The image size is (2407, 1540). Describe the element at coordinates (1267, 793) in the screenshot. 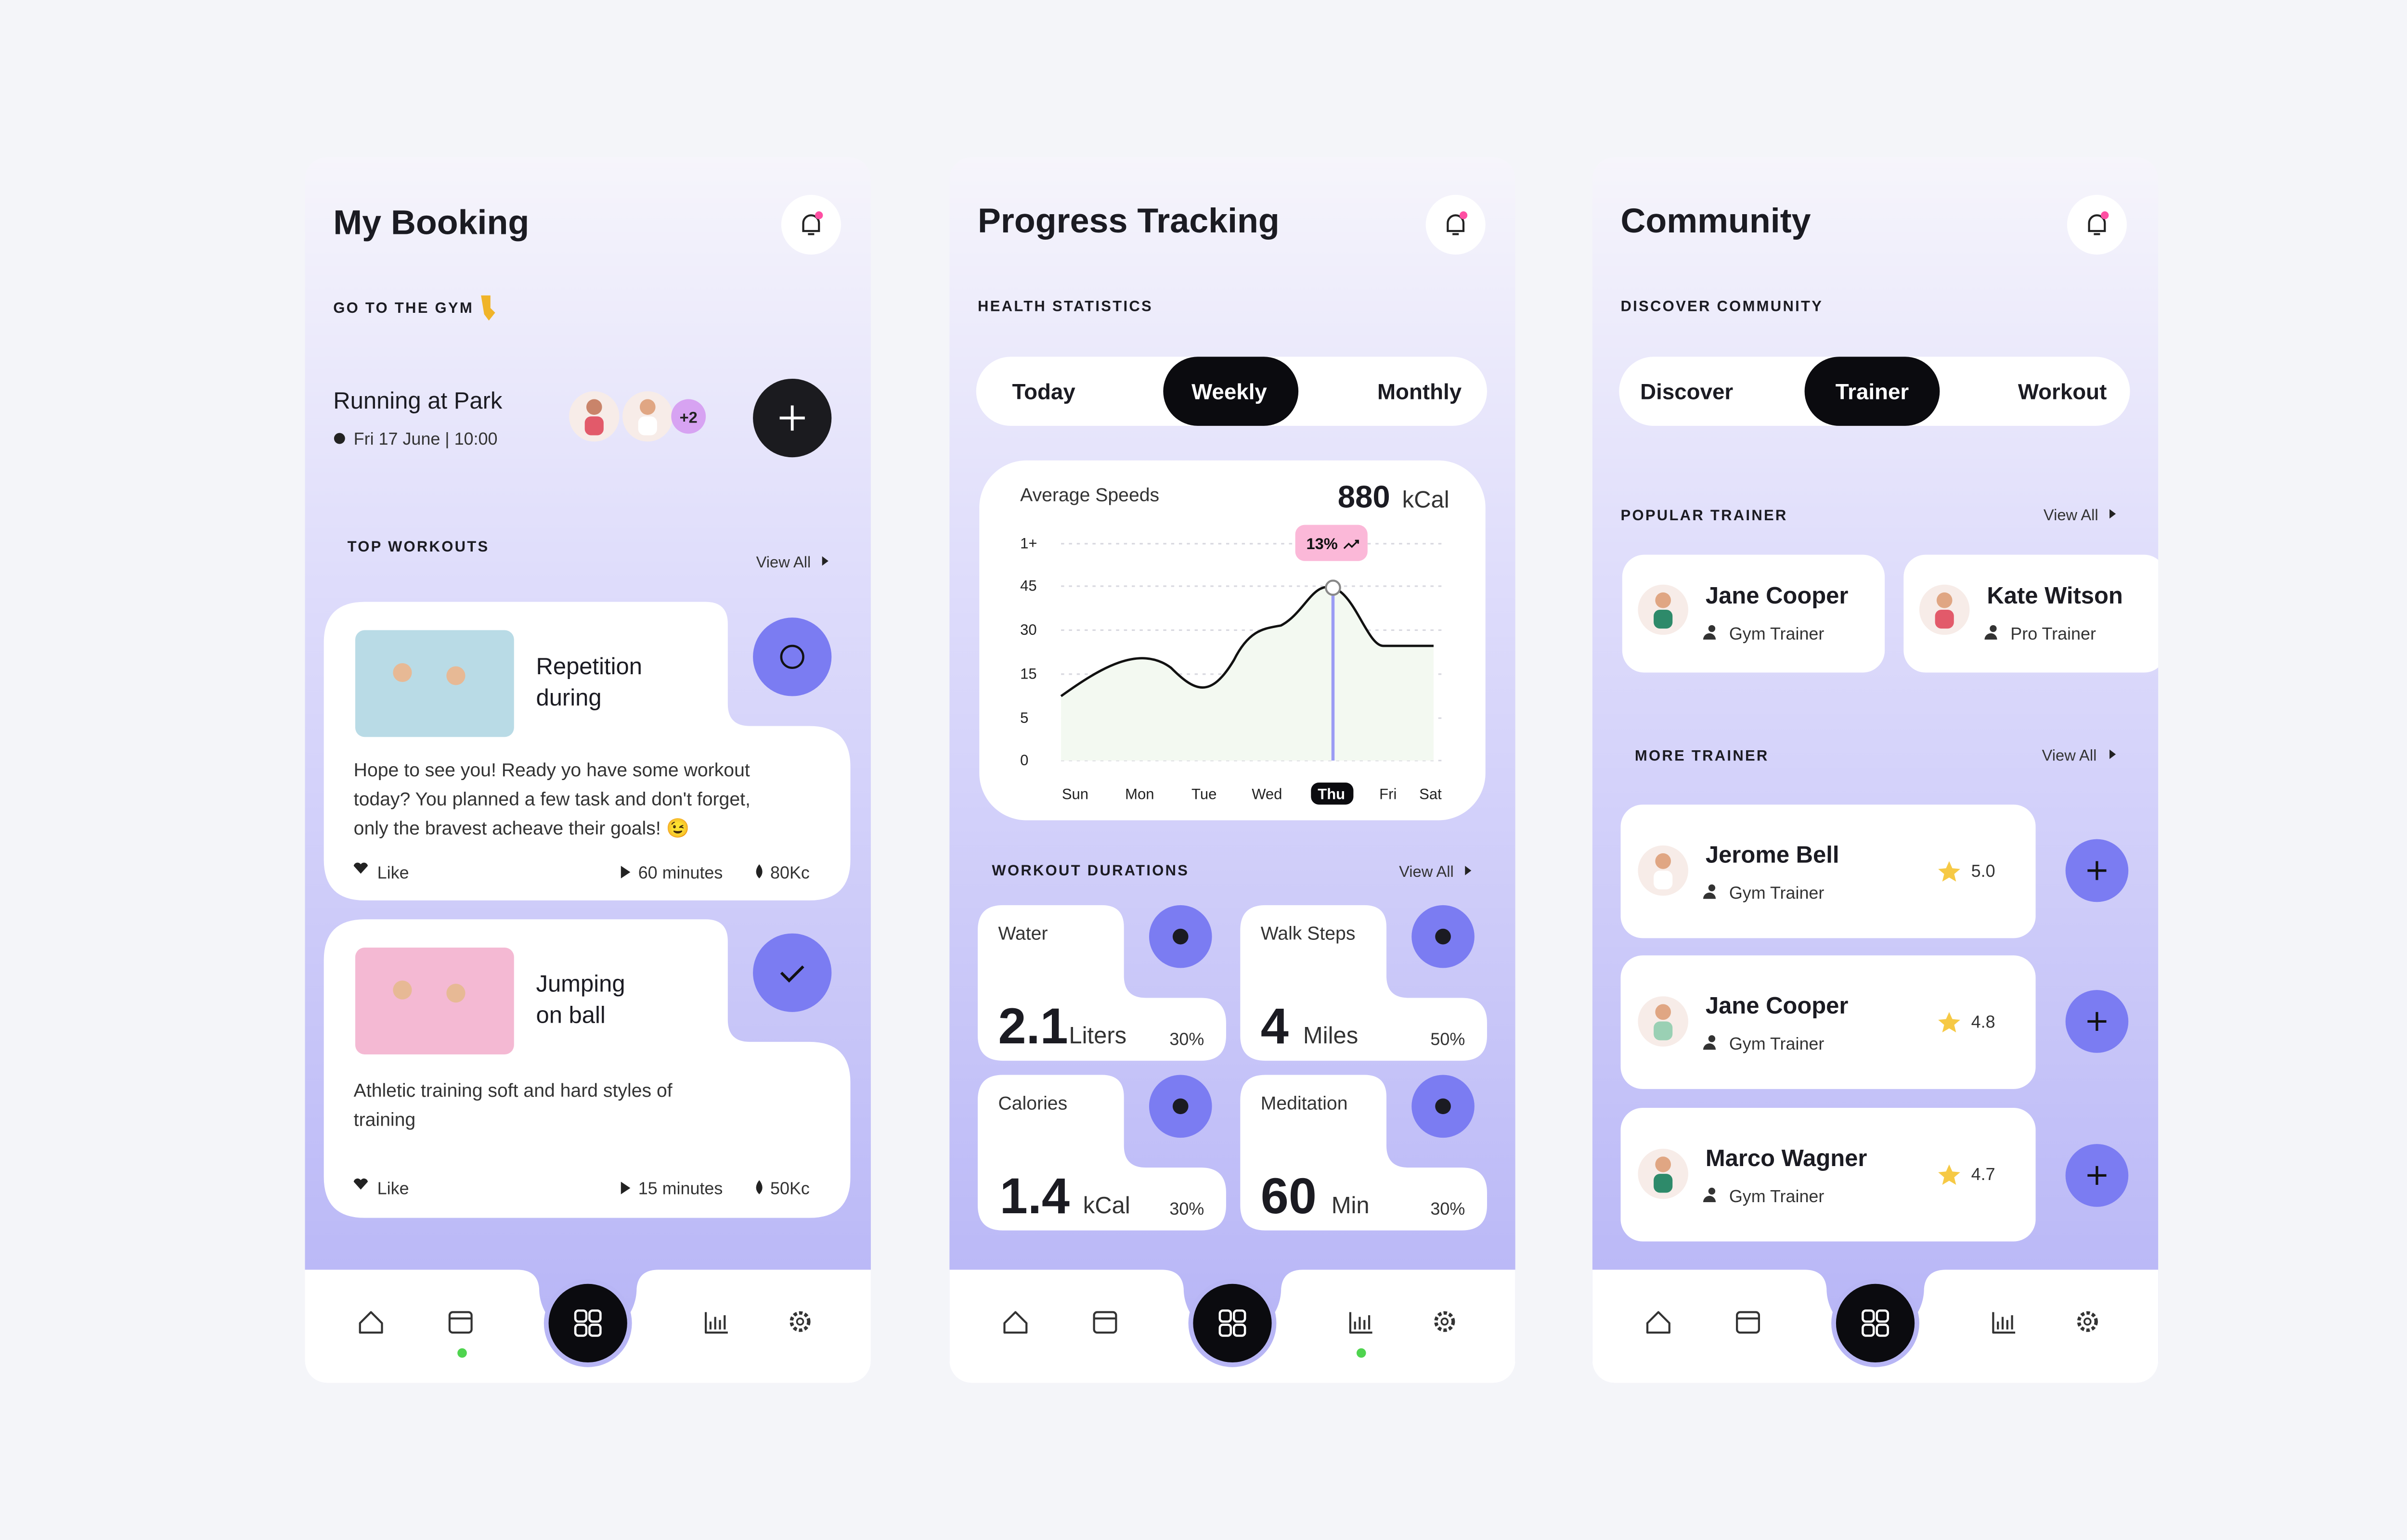

I see `x-tick-label: Wed` at that location.